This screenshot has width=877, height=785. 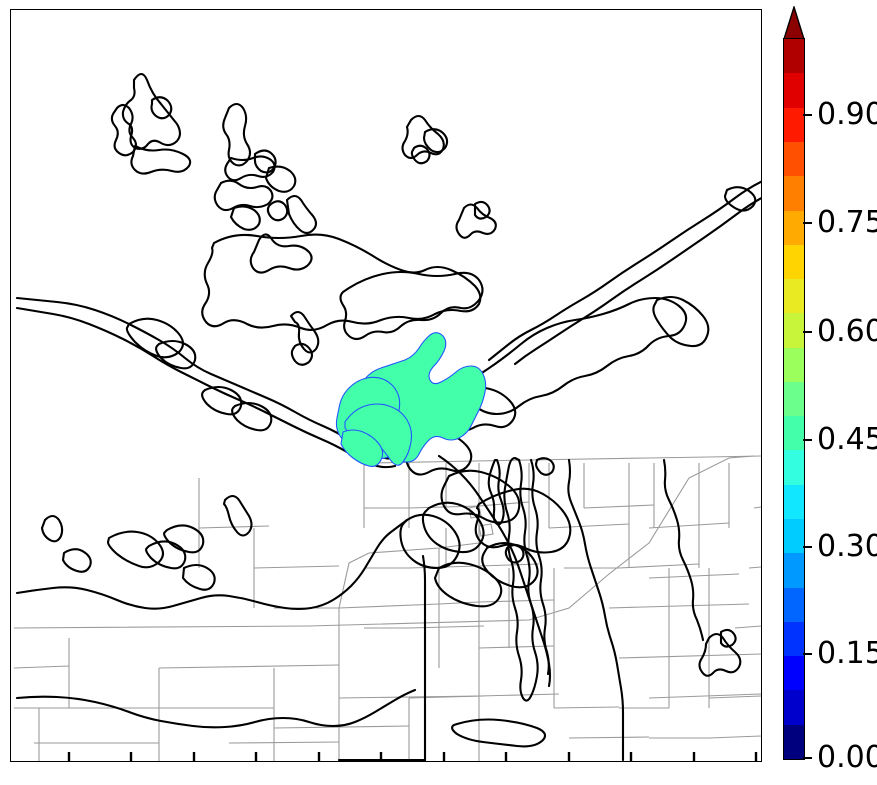 I want to click on colorbar-gradient-bar, so click(x=794, y=399).